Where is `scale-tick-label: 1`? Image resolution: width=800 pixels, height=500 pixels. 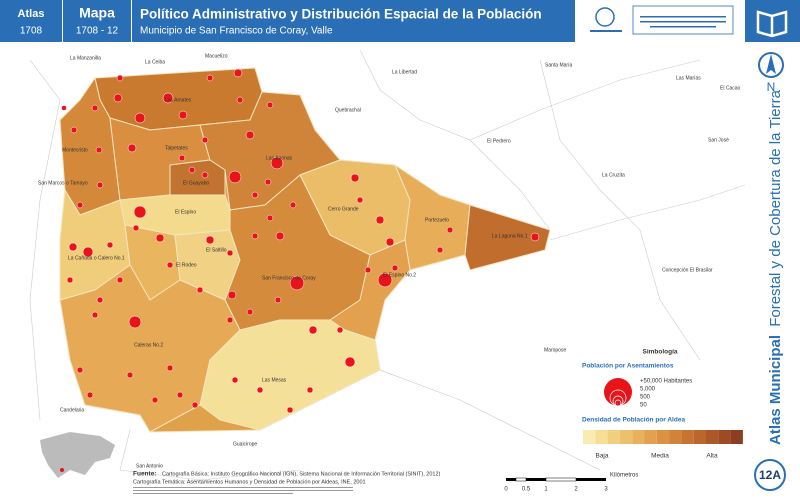
scale-tick-label: 1 is located at coordinates (546, 490).